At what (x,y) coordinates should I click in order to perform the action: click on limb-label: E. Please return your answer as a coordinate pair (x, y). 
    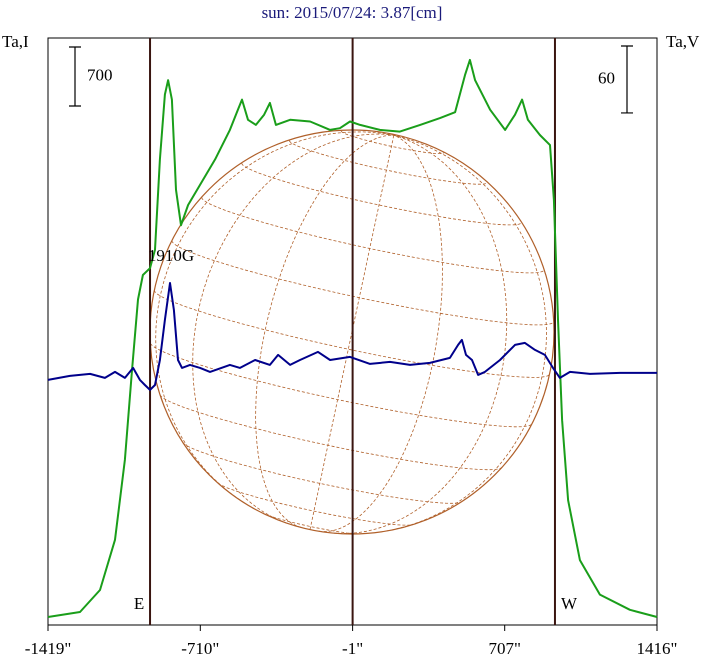
    Looking at the image, I should click on (139, 603).